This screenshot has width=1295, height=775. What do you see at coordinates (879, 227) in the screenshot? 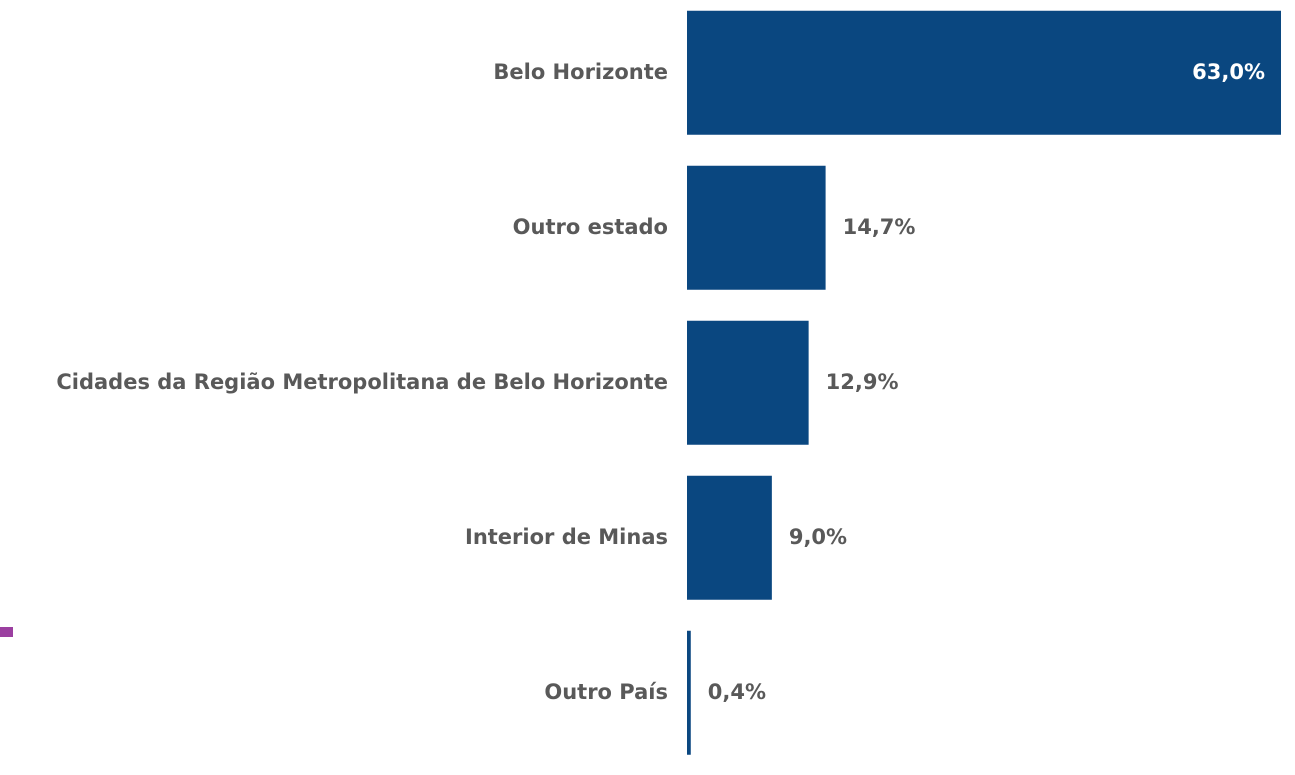
I see `value-label: 14,7%` at bounding box center [879, 227].